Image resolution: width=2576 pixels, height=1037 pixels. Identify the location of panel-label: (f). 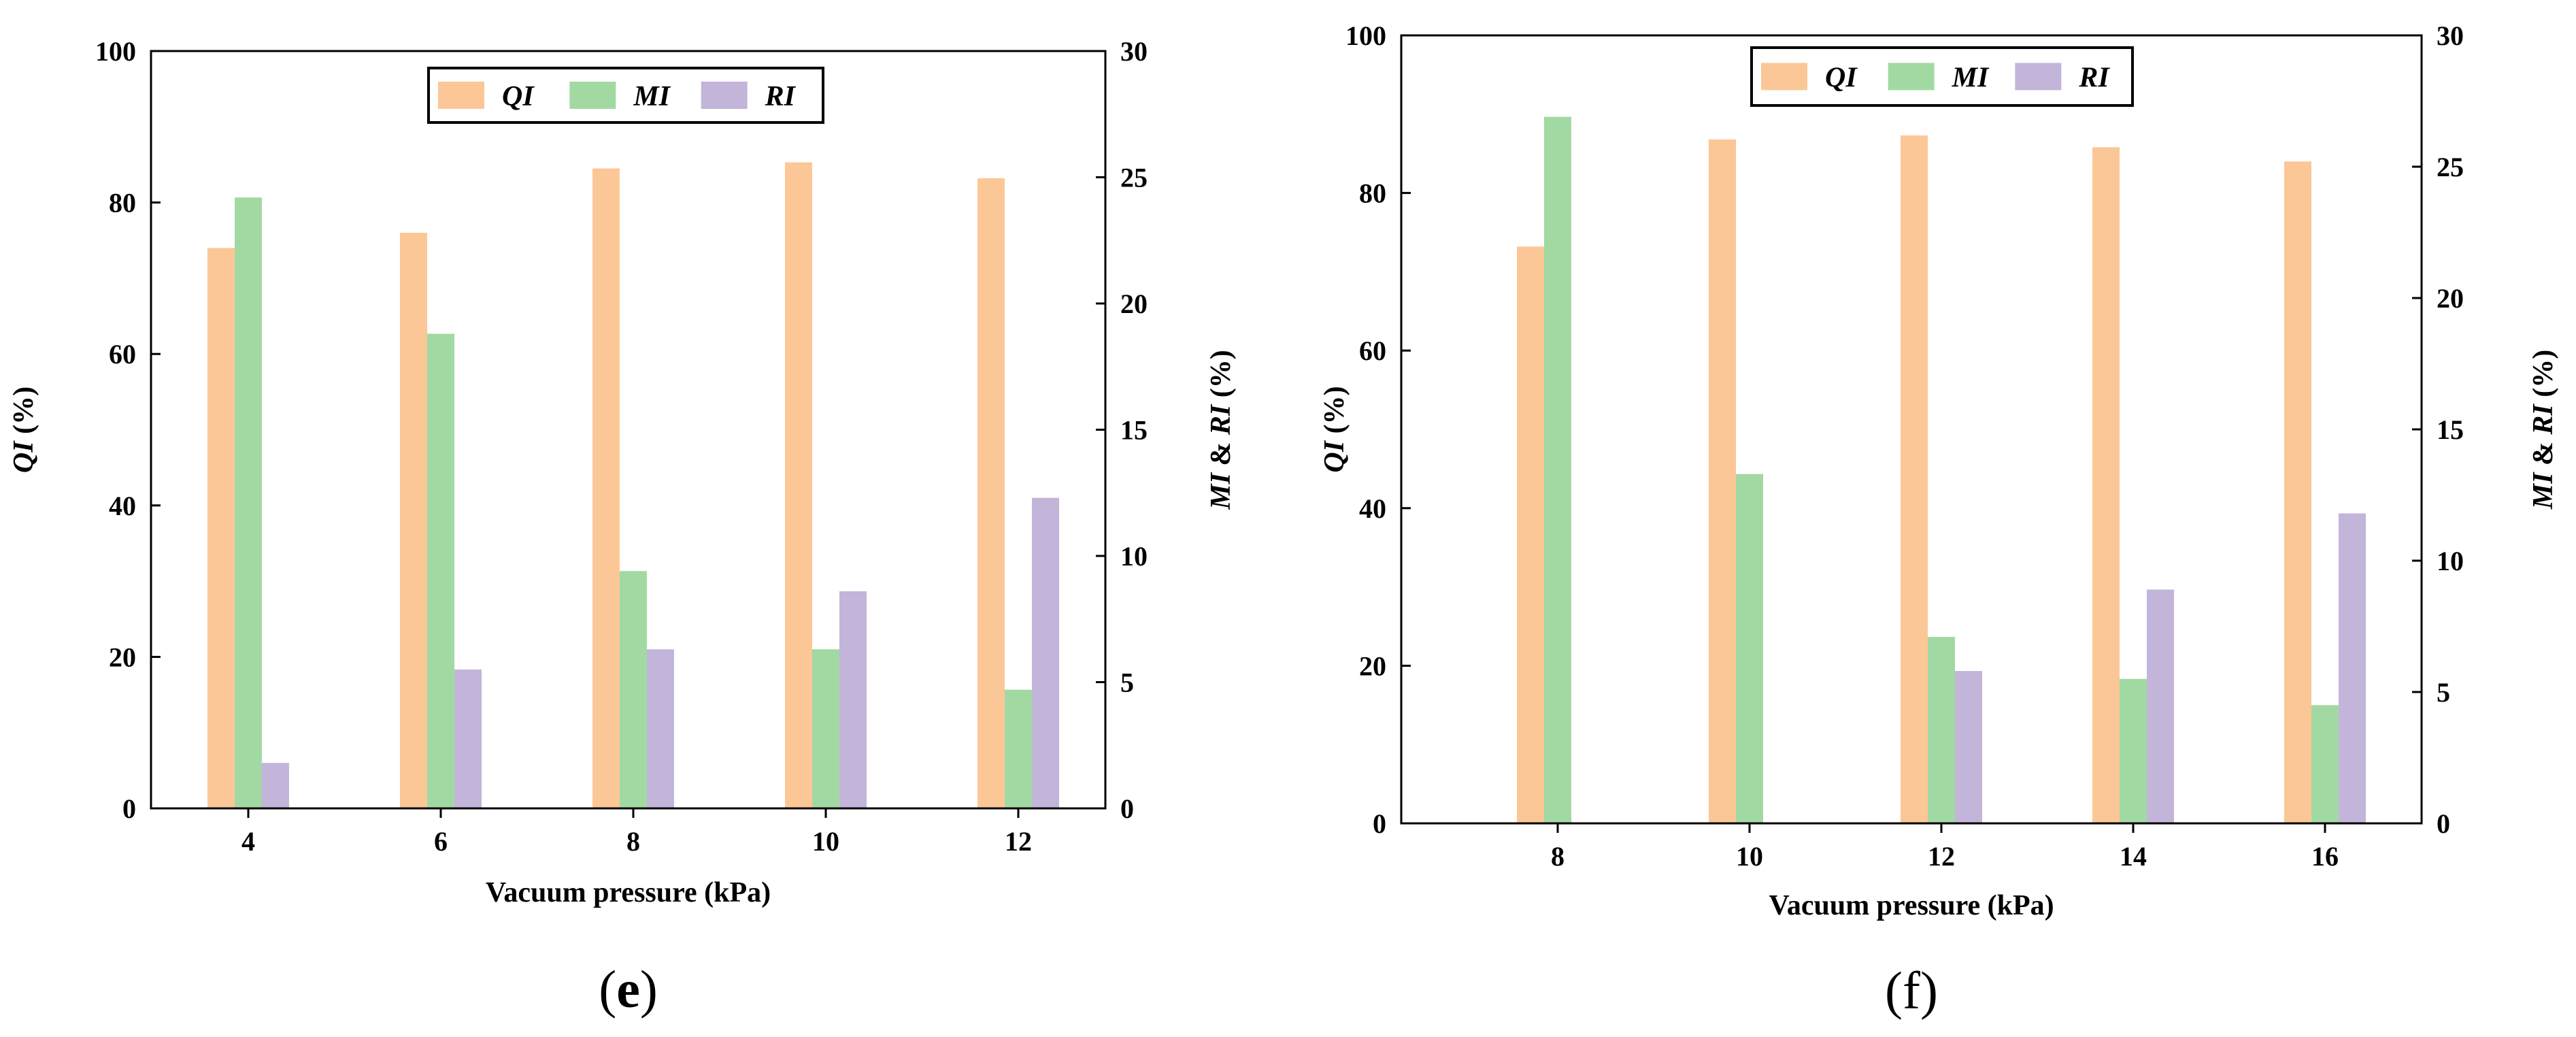
(1911, 991).